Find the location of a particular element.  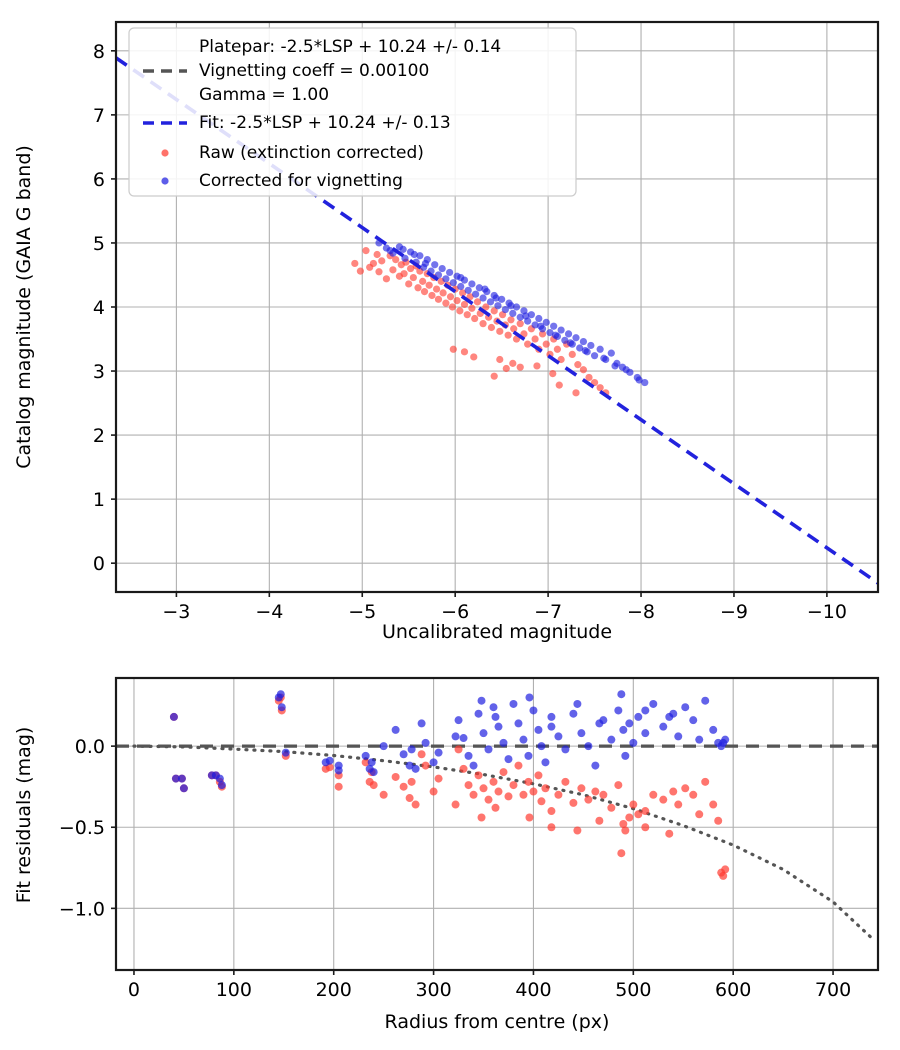

legend-entry: Raw (extinction corrected) is located at coordinates (292, 153).